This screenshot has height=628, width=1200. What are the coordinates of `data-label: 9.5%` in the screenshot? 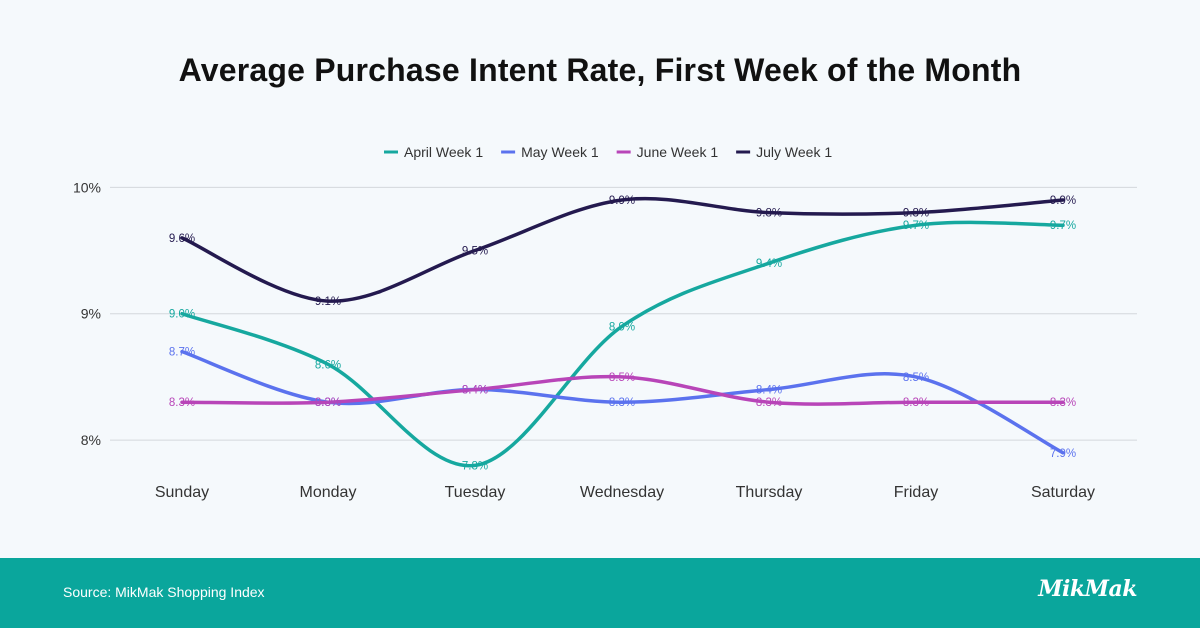 It's located at (475, 252).